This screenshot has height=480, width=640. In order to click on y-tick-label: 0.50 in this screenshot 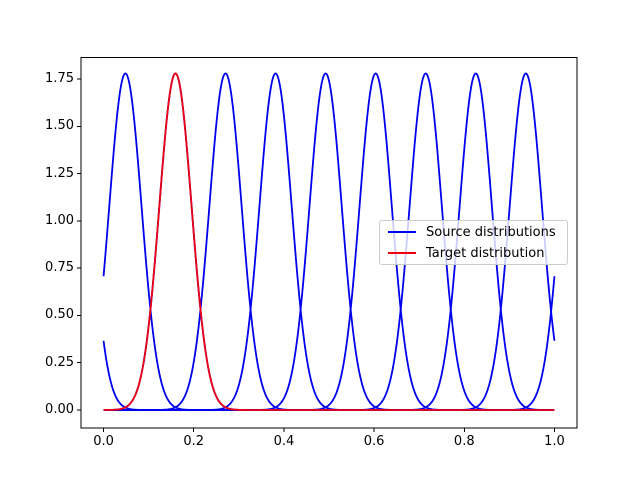, I will do `click(59, 315)`.